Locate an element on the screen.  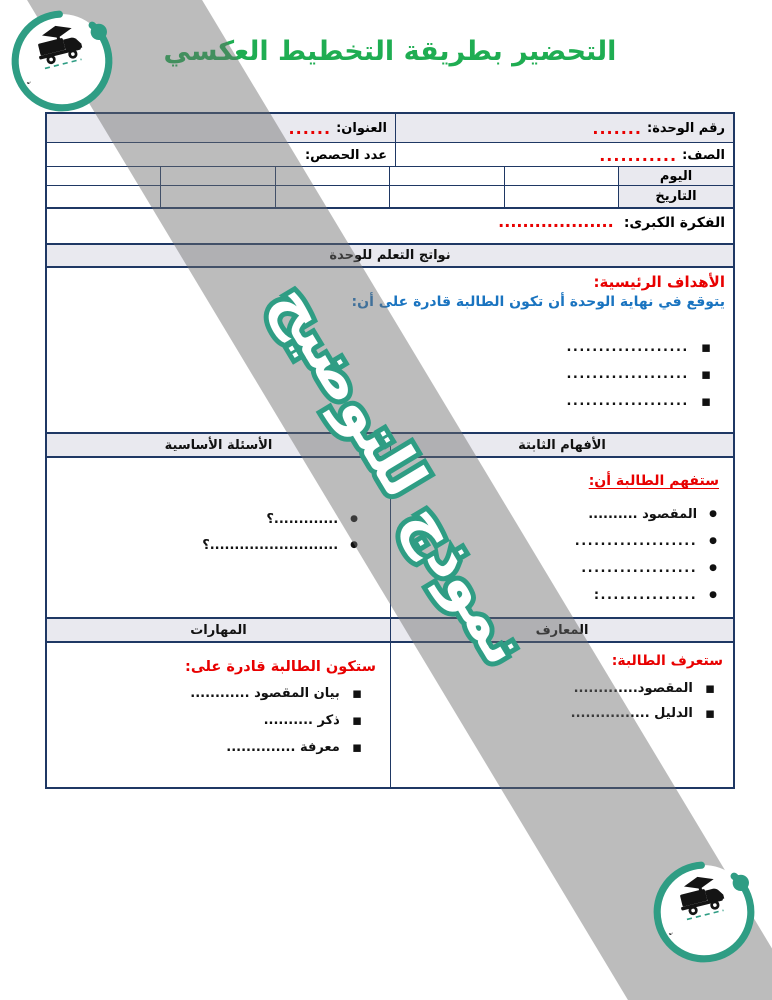
understandings-header: الأفهام الثابتة is located at coordinates (562, 445).